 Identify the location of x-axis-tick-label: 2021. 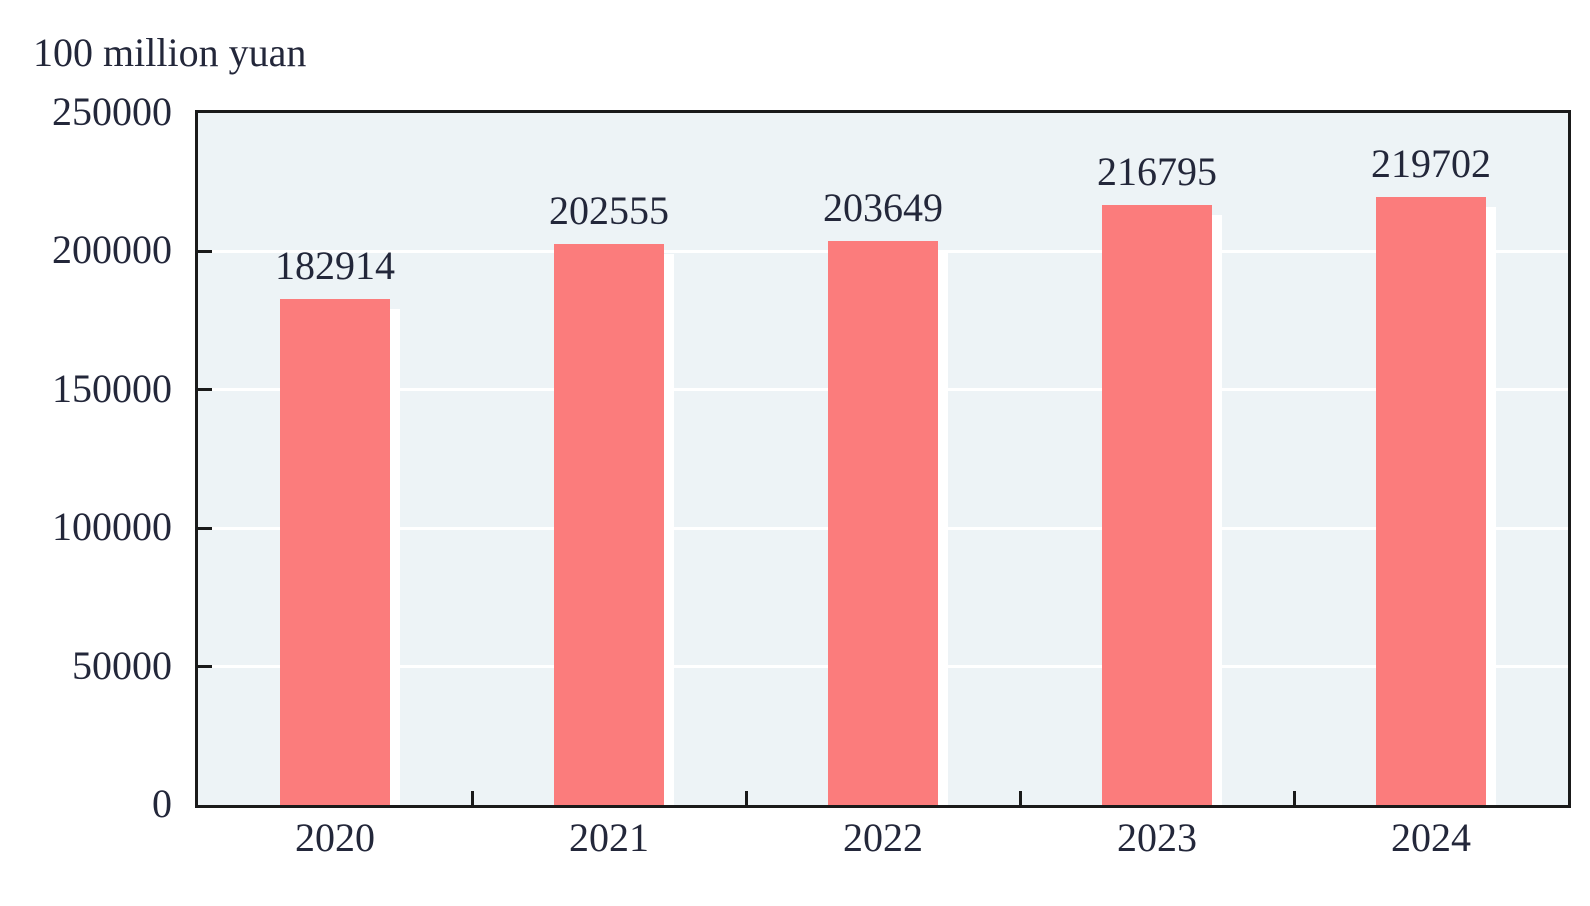
(609, 837).